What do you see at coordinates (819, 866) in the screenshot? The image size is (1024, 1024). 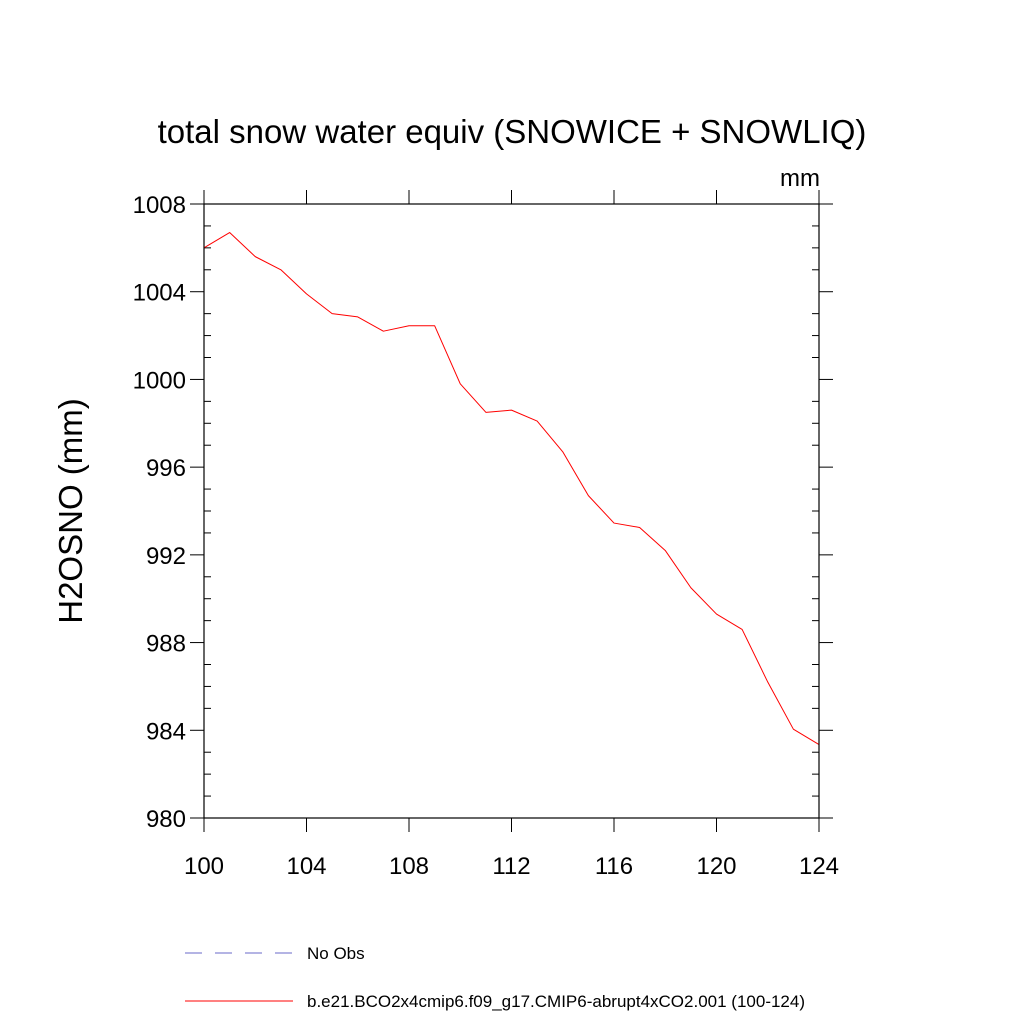 I see `x-tick-label: 124` at bounding box center [819, 866].